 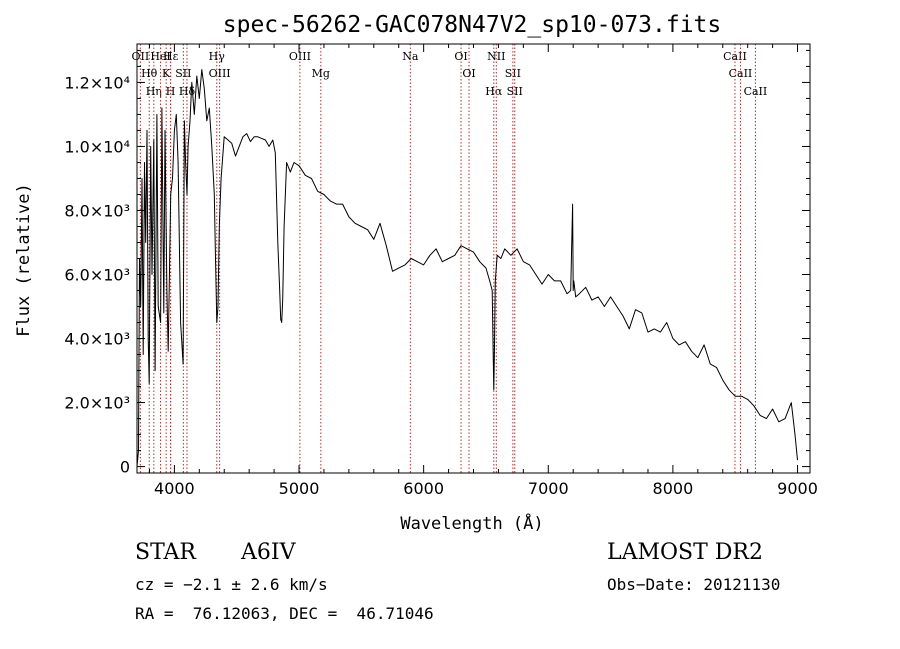 I want to click on line-marker-label: Hα, so click(x=494, y=91).